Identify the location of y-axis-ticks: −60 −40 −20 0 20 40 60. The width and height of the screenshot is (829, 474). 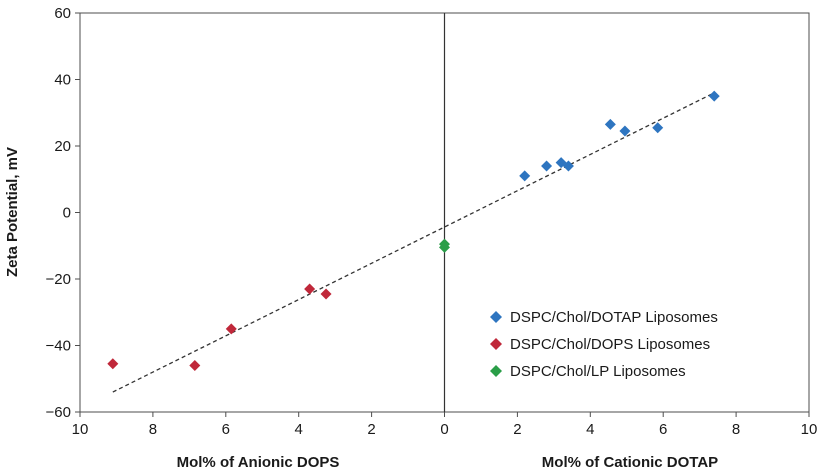
(63, 213).